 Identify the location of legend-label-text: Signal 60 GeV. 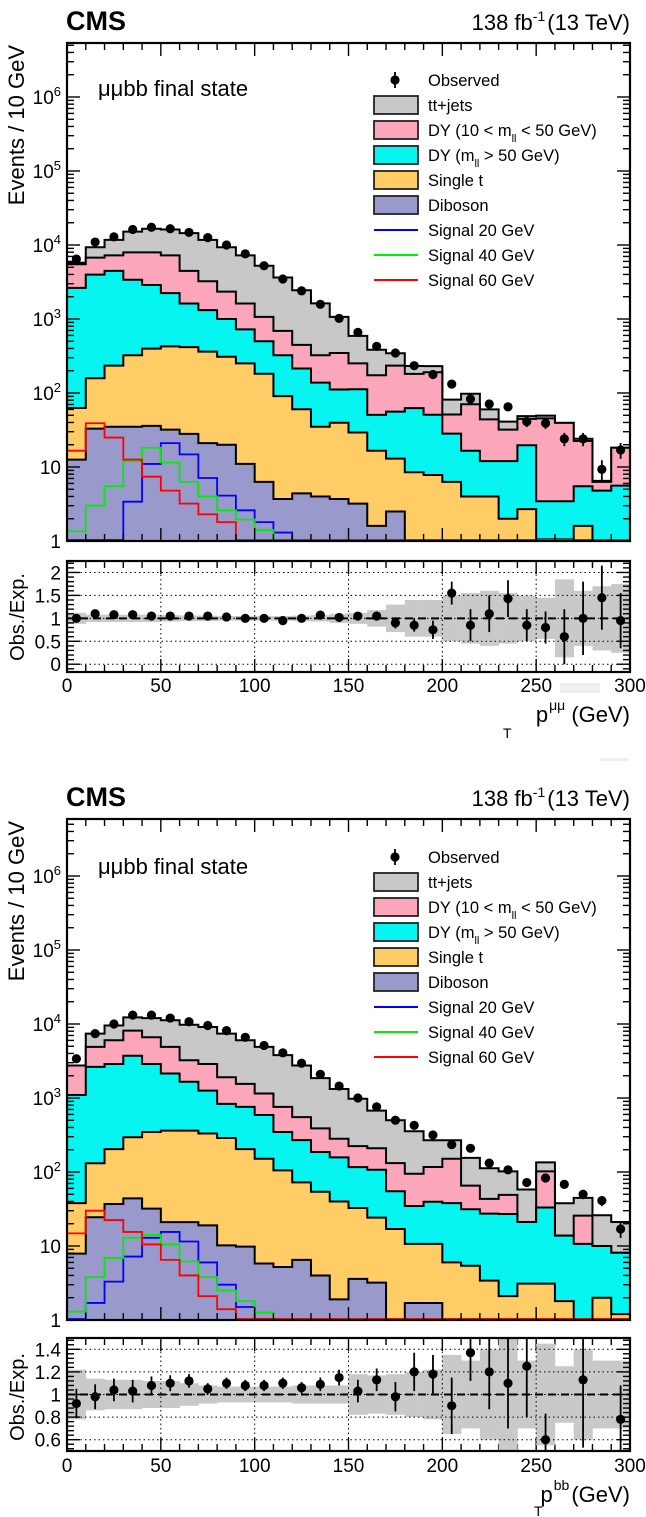
(481, 281).